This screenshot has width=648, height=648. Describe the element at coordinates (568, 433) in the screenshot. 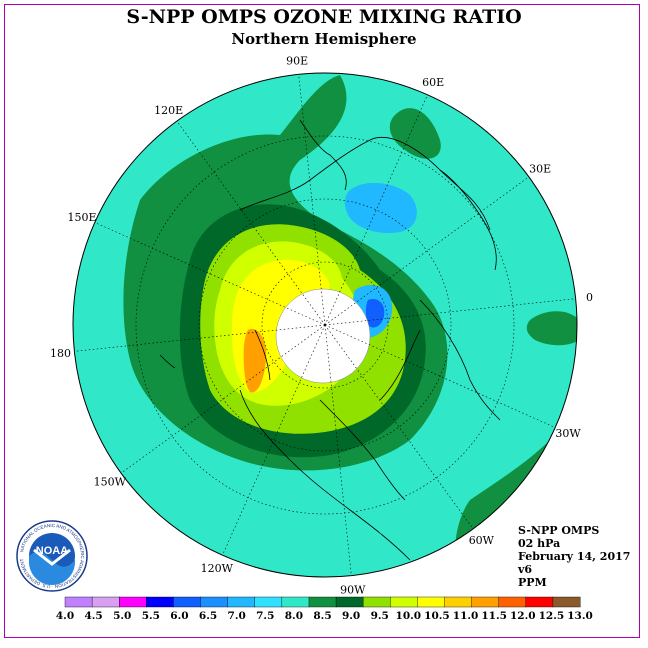

I see `longitude-label: 30W` at that location.